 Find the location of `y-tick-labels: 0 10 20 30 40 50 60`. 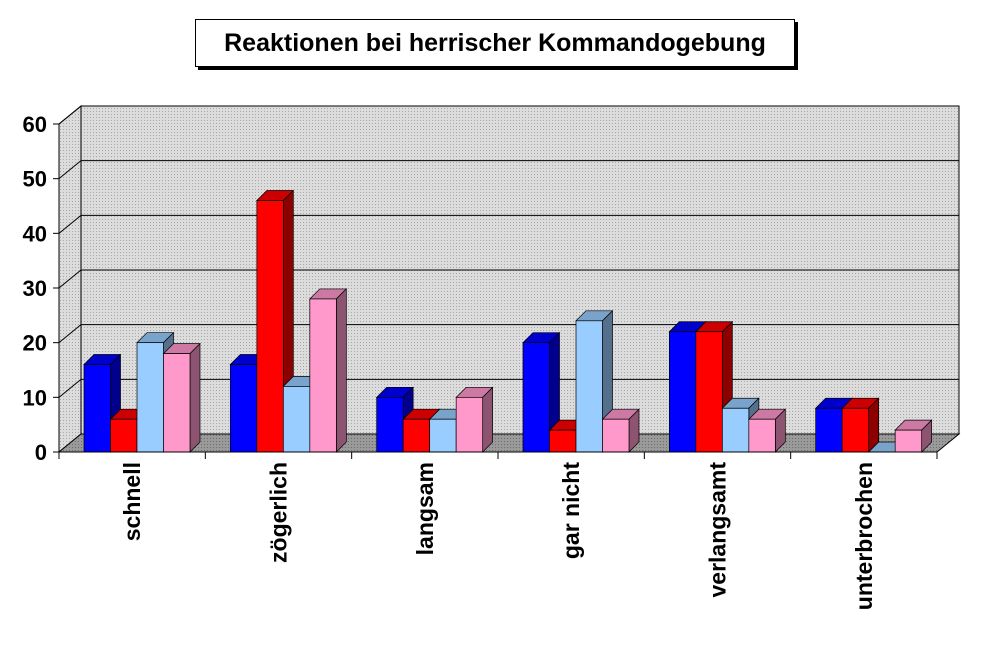

y-tick-labels: 0 10 20 30 40 50 60 is located at coordinates (35, 288).